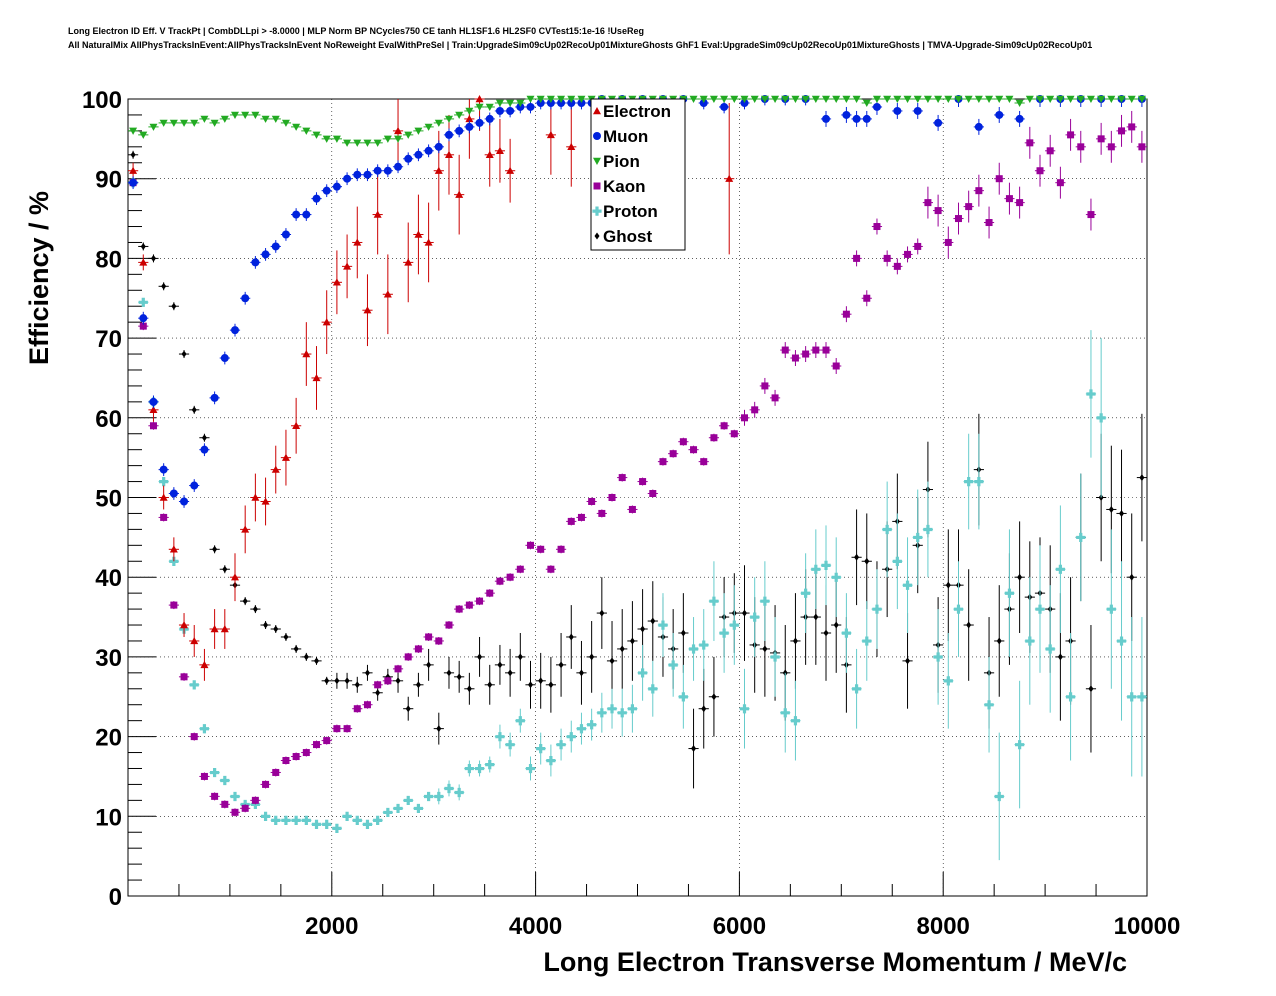 The width and height of the screenshot is (1276, 996). I want to click on legend-label: Kaon, so click(624, 186).